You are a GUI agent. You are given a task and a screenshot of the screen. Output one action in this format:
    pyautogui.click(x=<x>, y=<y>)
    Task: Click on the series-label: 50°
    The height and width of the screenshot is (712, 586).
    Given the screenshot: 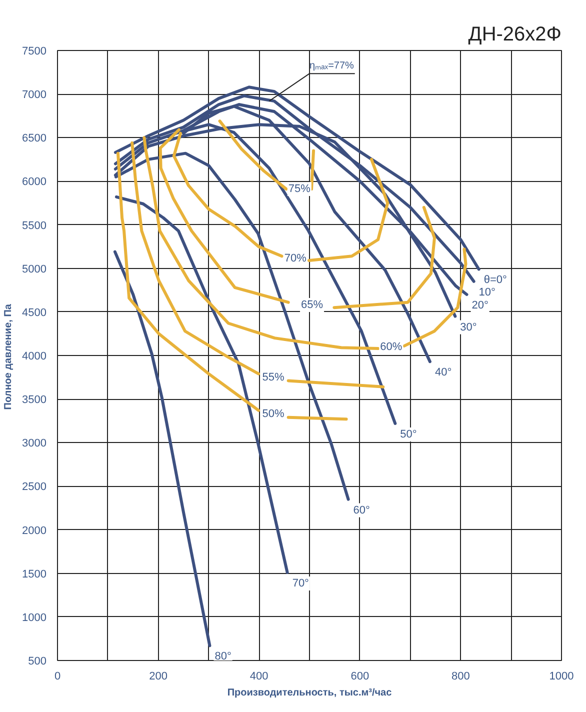 What is the action you would take?
    pyautogui.click(x=408, y=434)
    